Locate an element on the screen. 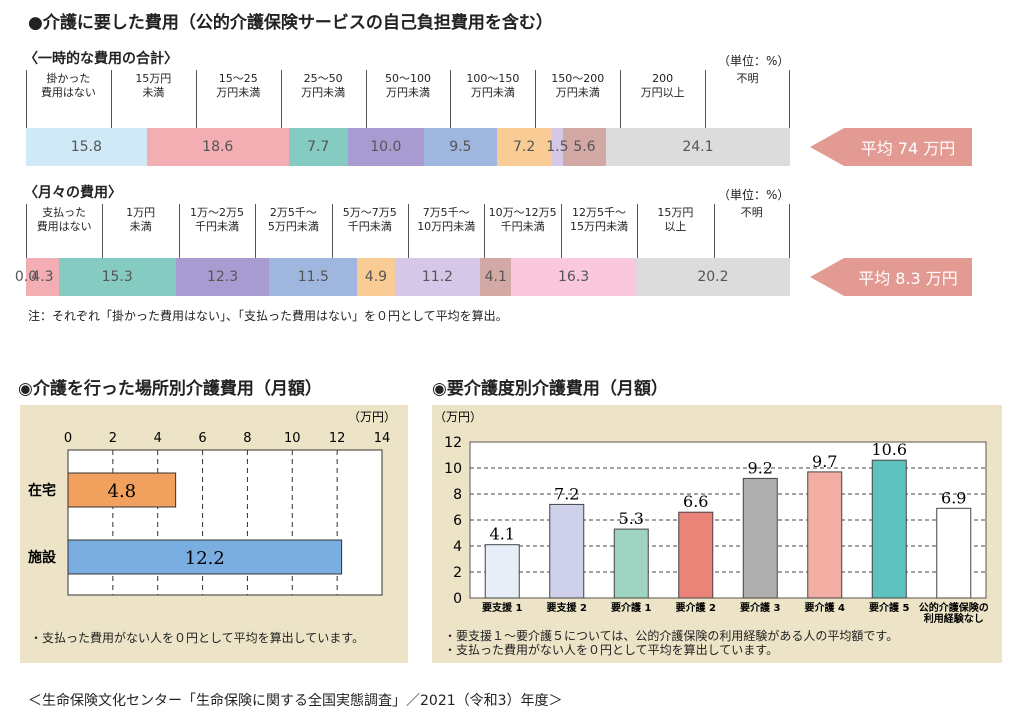  onetime-category-label: 200 万円以上 is located at coordinates (662, 85).